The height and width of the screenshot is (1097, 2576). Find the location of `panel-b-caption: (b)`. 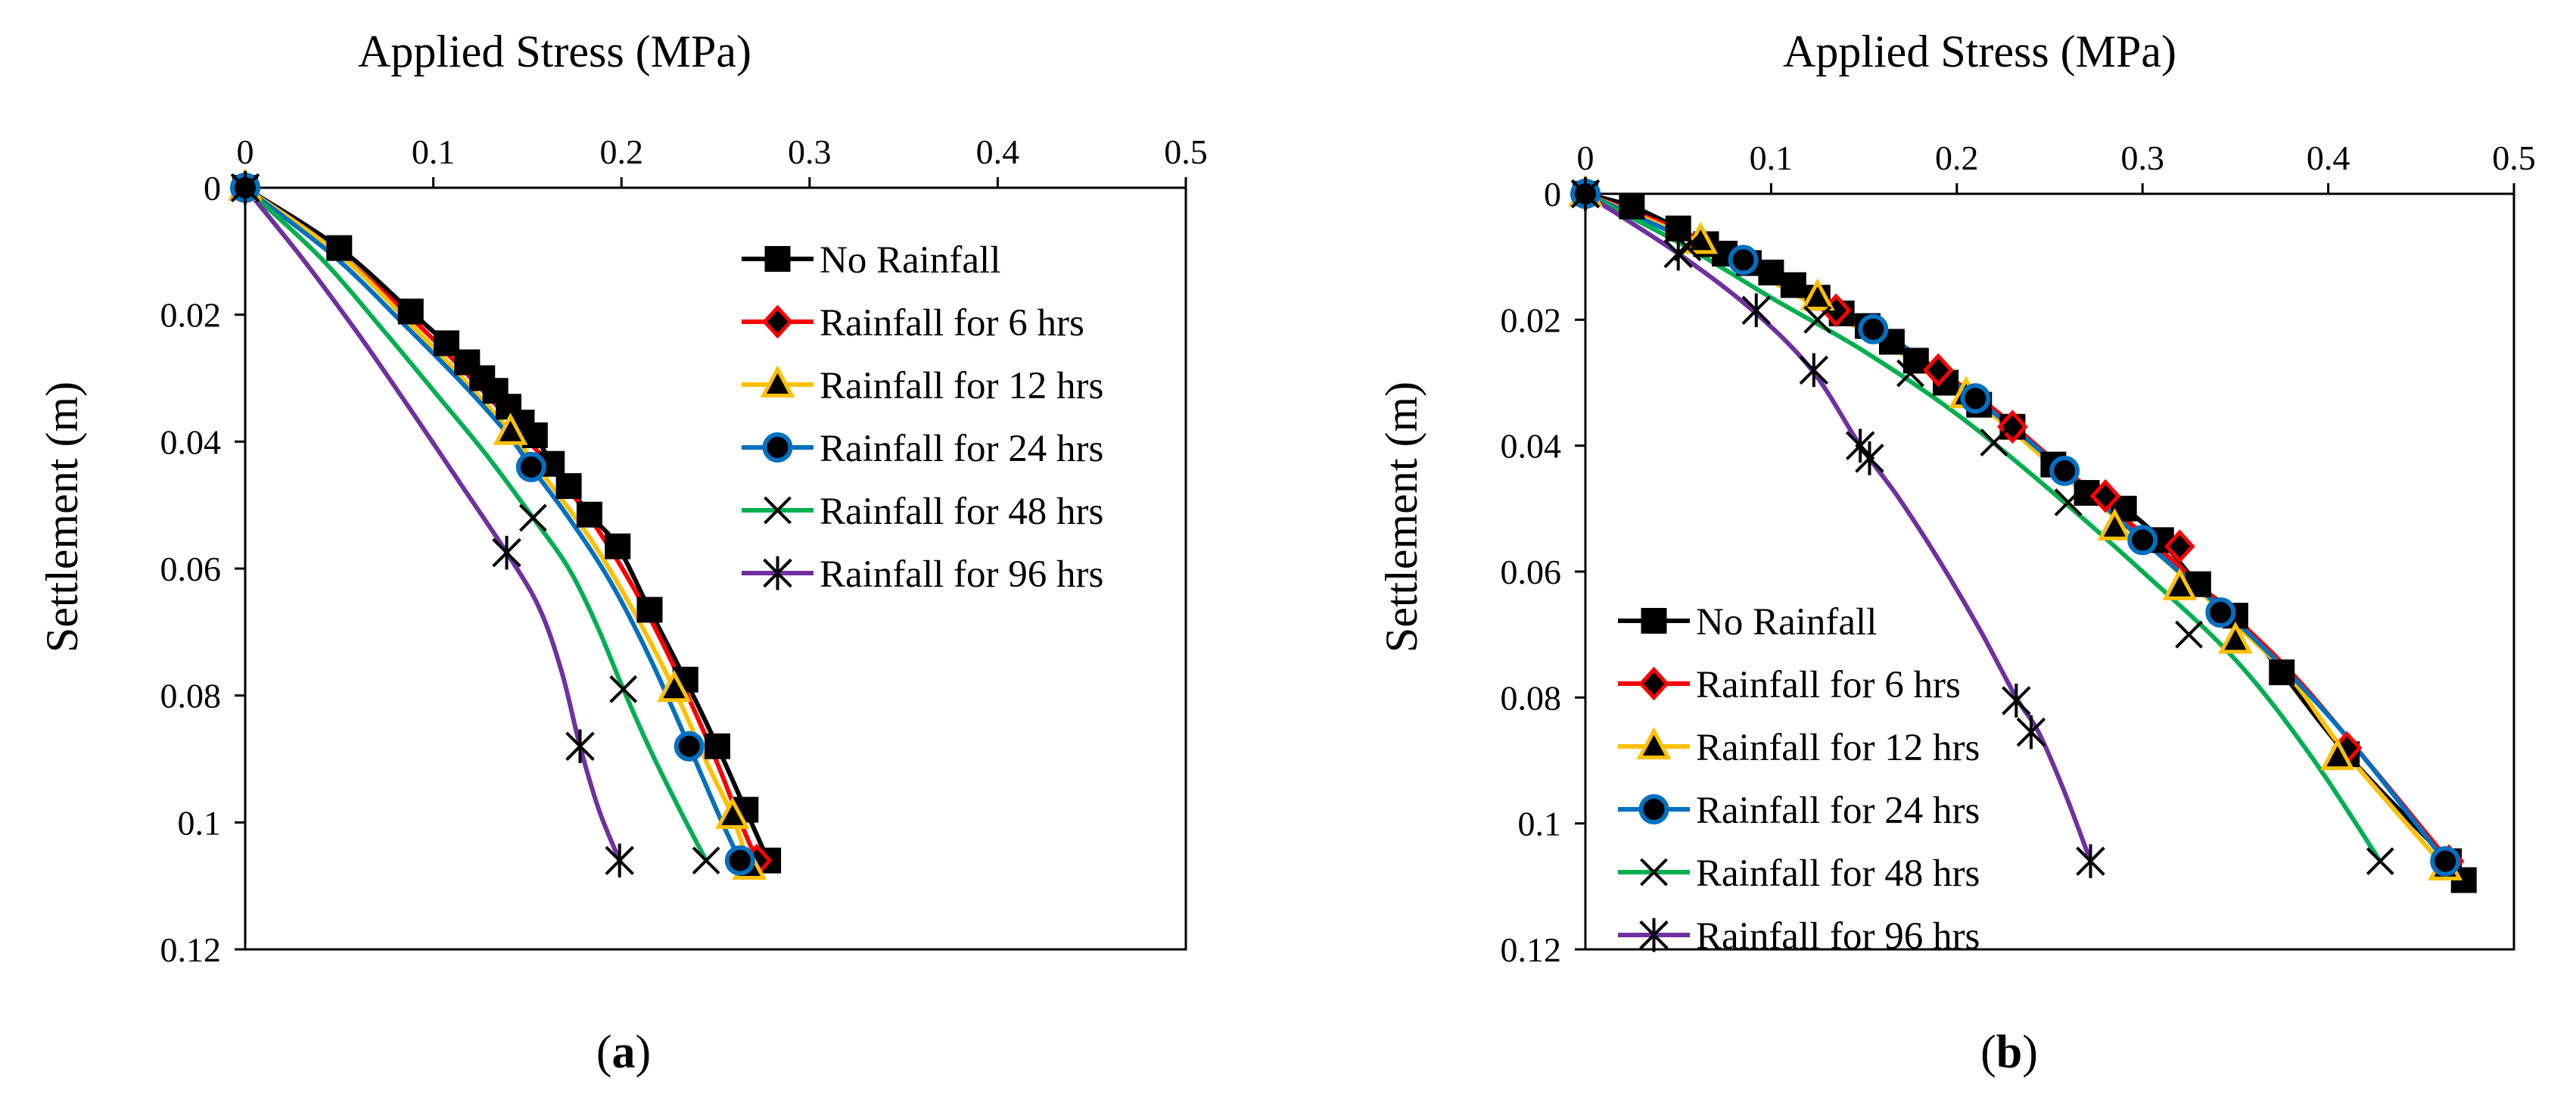

panel-b-caption: (b) is located at coordinates (2009, 1053).